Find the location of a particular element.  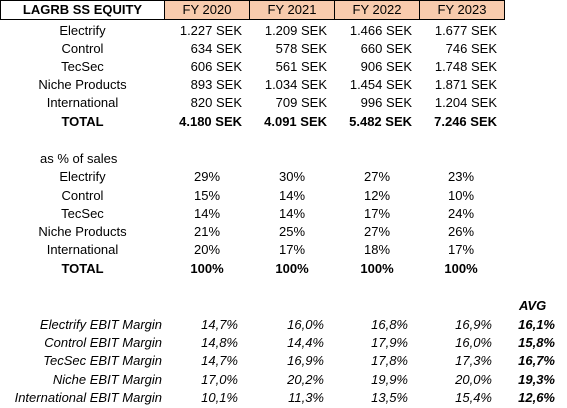

ebit-label: Electrify EBIT Margin is located at coordinates (100, 324).